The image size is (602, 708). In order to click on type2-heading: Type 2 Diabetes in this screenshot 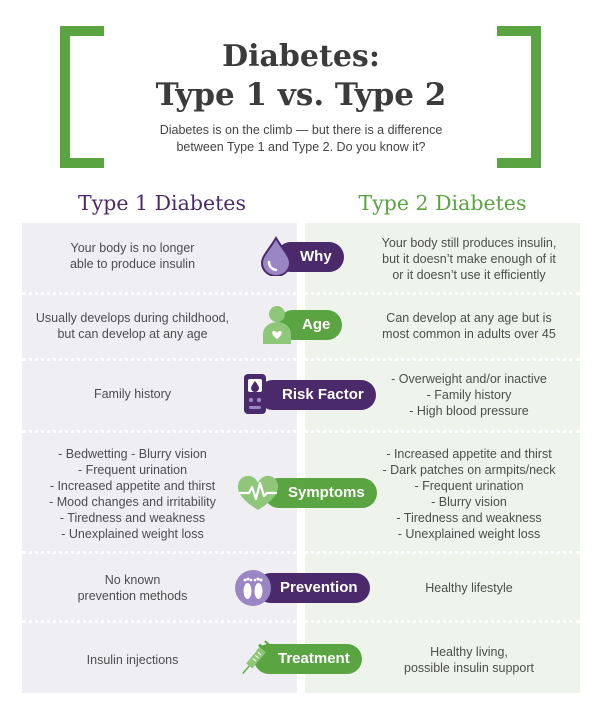, I will do `click(442, 203)`.